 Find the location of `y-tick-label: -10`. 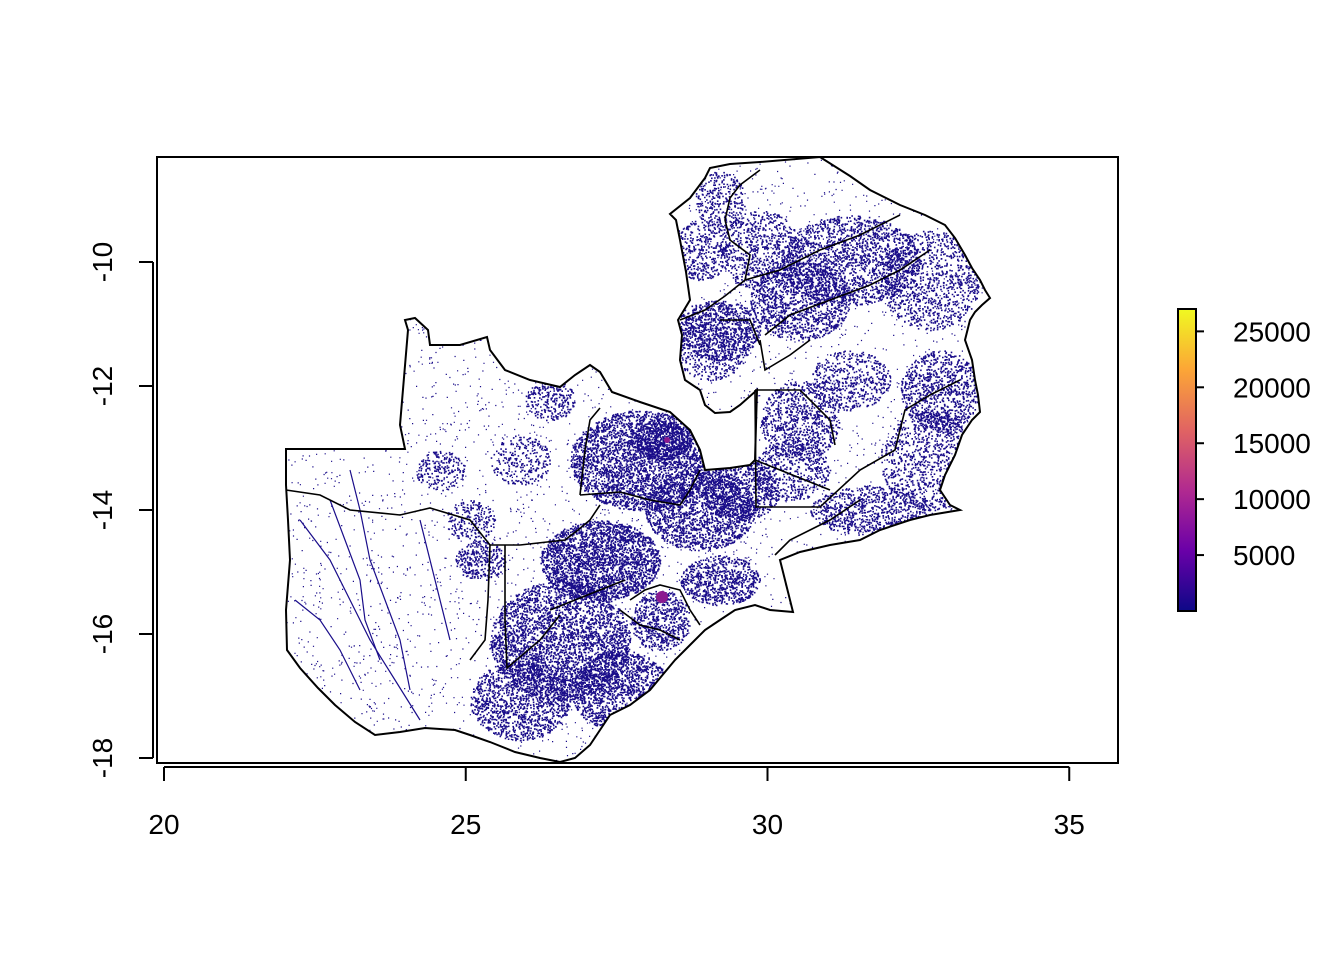

y-tick-label: -10 is located at coordinates (102, 262).